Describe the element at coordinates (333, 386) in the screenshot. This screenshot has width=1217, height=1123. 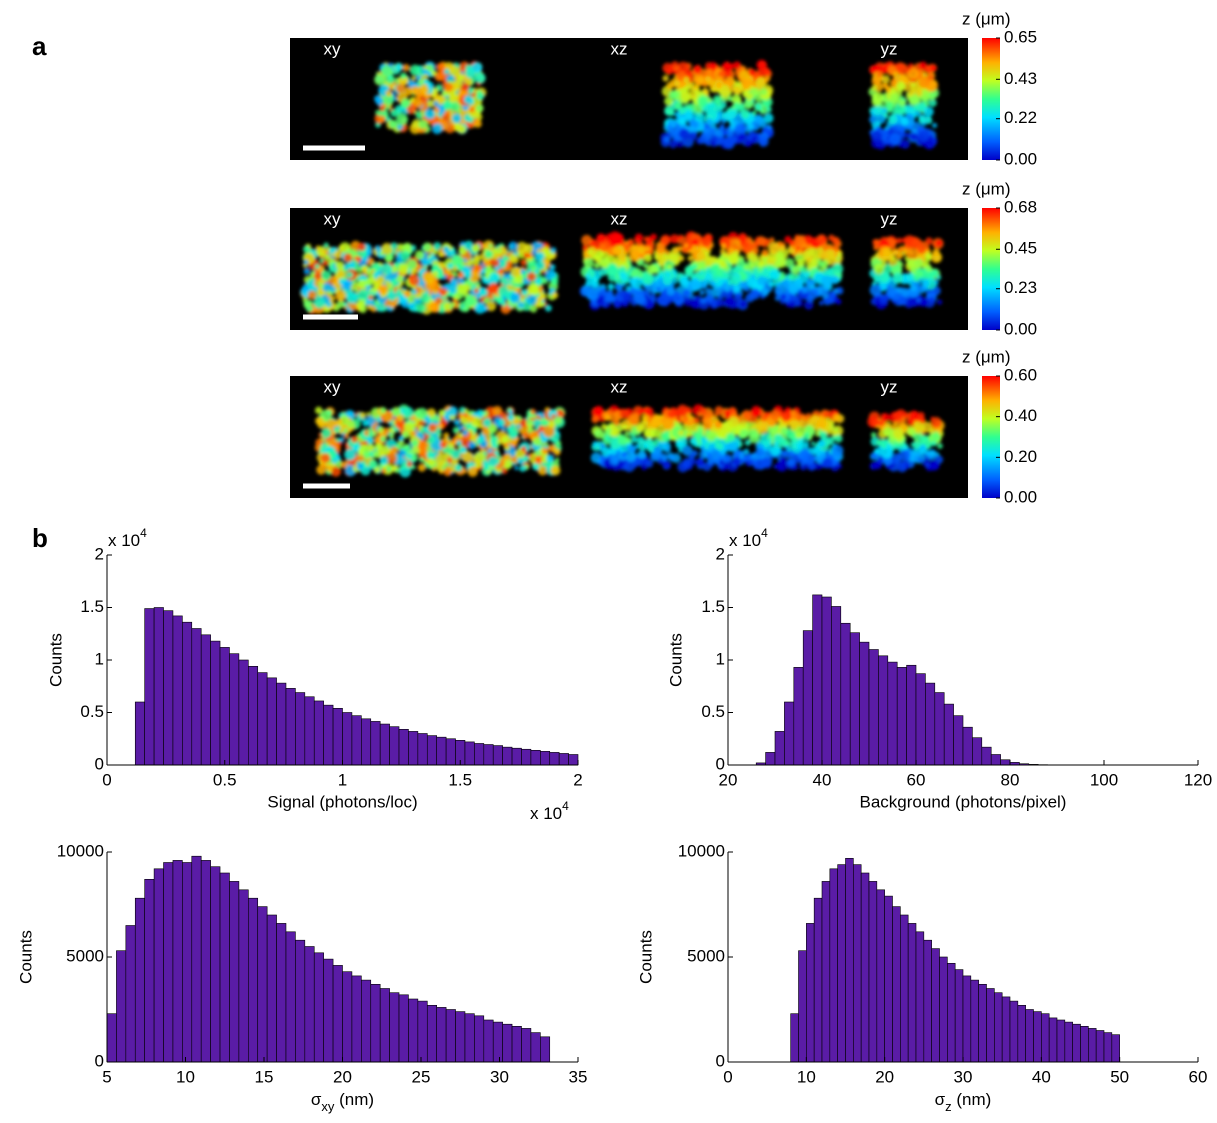
I see `view-label: xy` at that location.